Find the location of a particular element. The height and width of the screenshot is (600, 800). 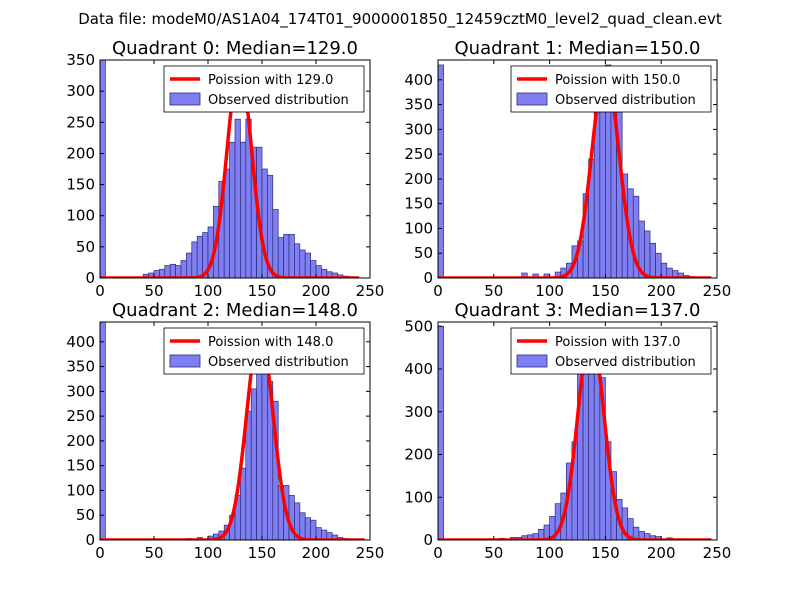

y-tick-label: 400 is located at coordinates (80, 342).